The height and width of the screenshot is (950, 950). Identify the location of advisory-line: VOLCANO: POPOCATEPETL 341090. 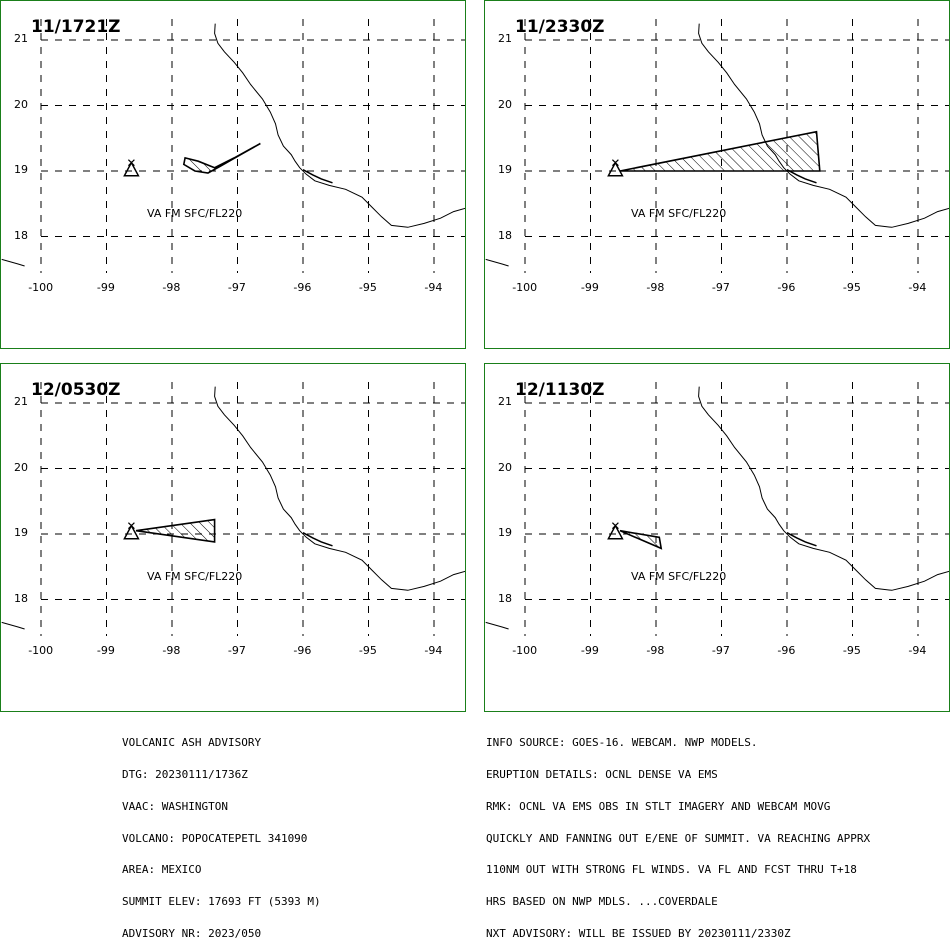
(215, 838).